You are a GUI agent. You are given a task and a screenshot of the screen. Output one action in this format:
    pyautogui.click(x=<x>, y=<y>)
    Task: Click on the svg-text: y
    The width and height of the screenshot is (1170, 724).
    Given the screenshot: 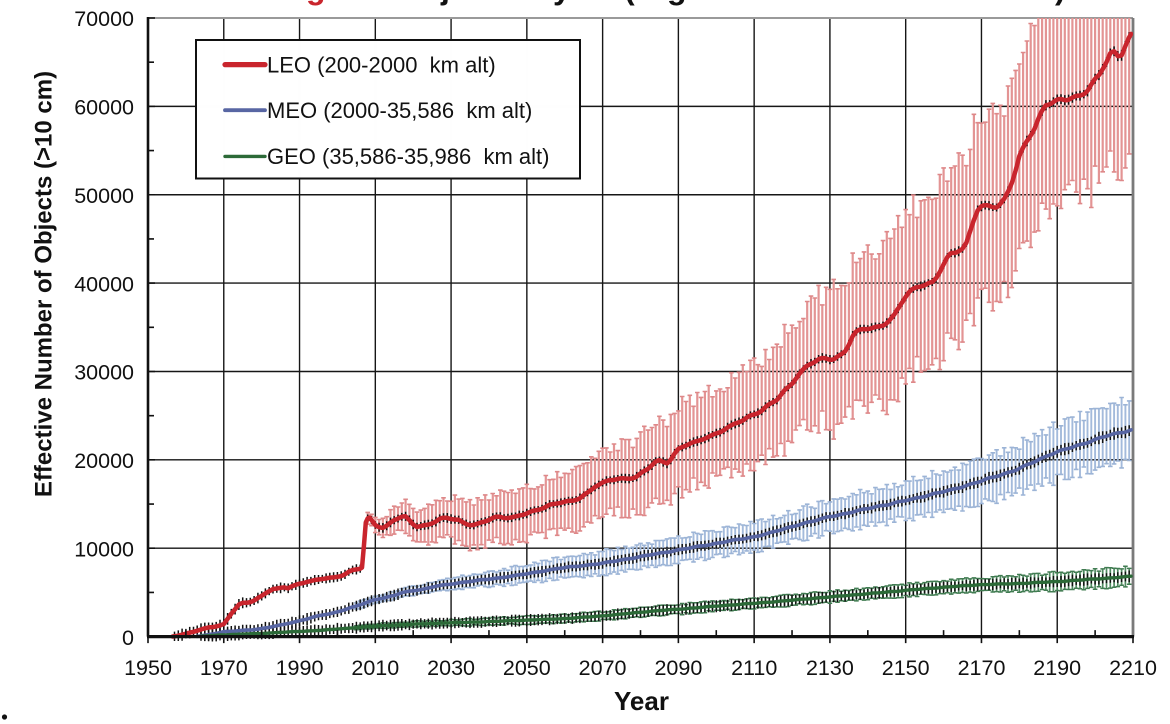 What is the action you would take?
    pyautogui.click(x=562, y=3)
    